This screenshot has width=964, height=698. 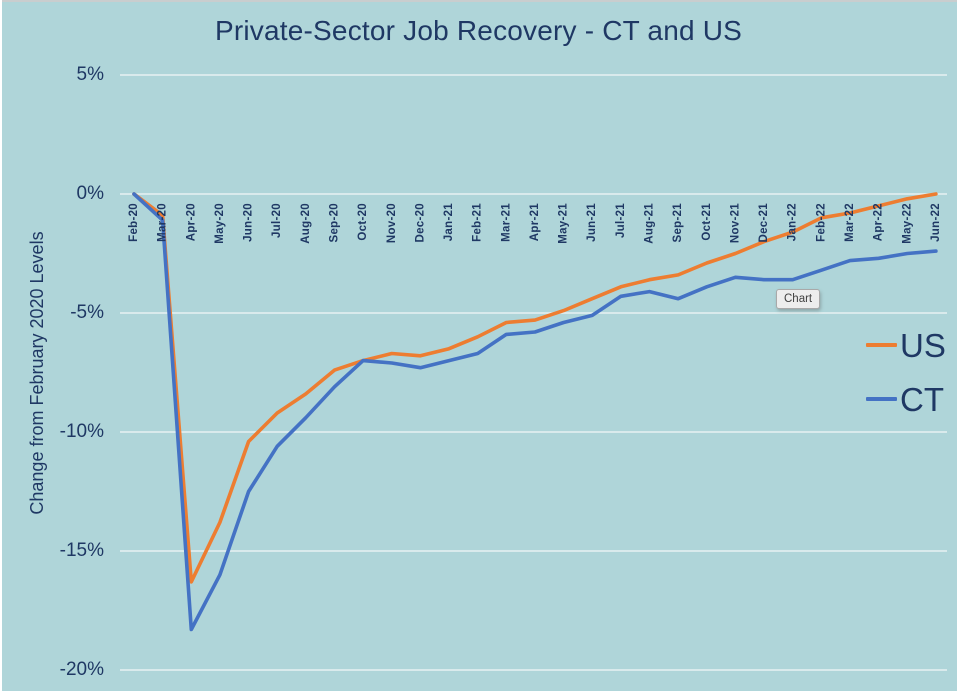 What do you see at coordinates (478, 222) in the screenshot?
I see `x-tick-label: Feb-21` at bounding box center [478, 222].